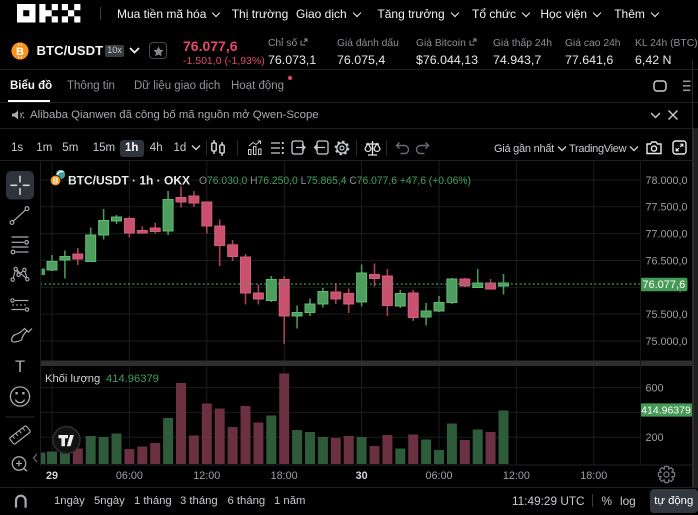 The height and width of the screenshot is (515, 698). Describe the element at coordinates (663, 285) in the screenshot. I see `svg-text: 76.077,6` at that location.